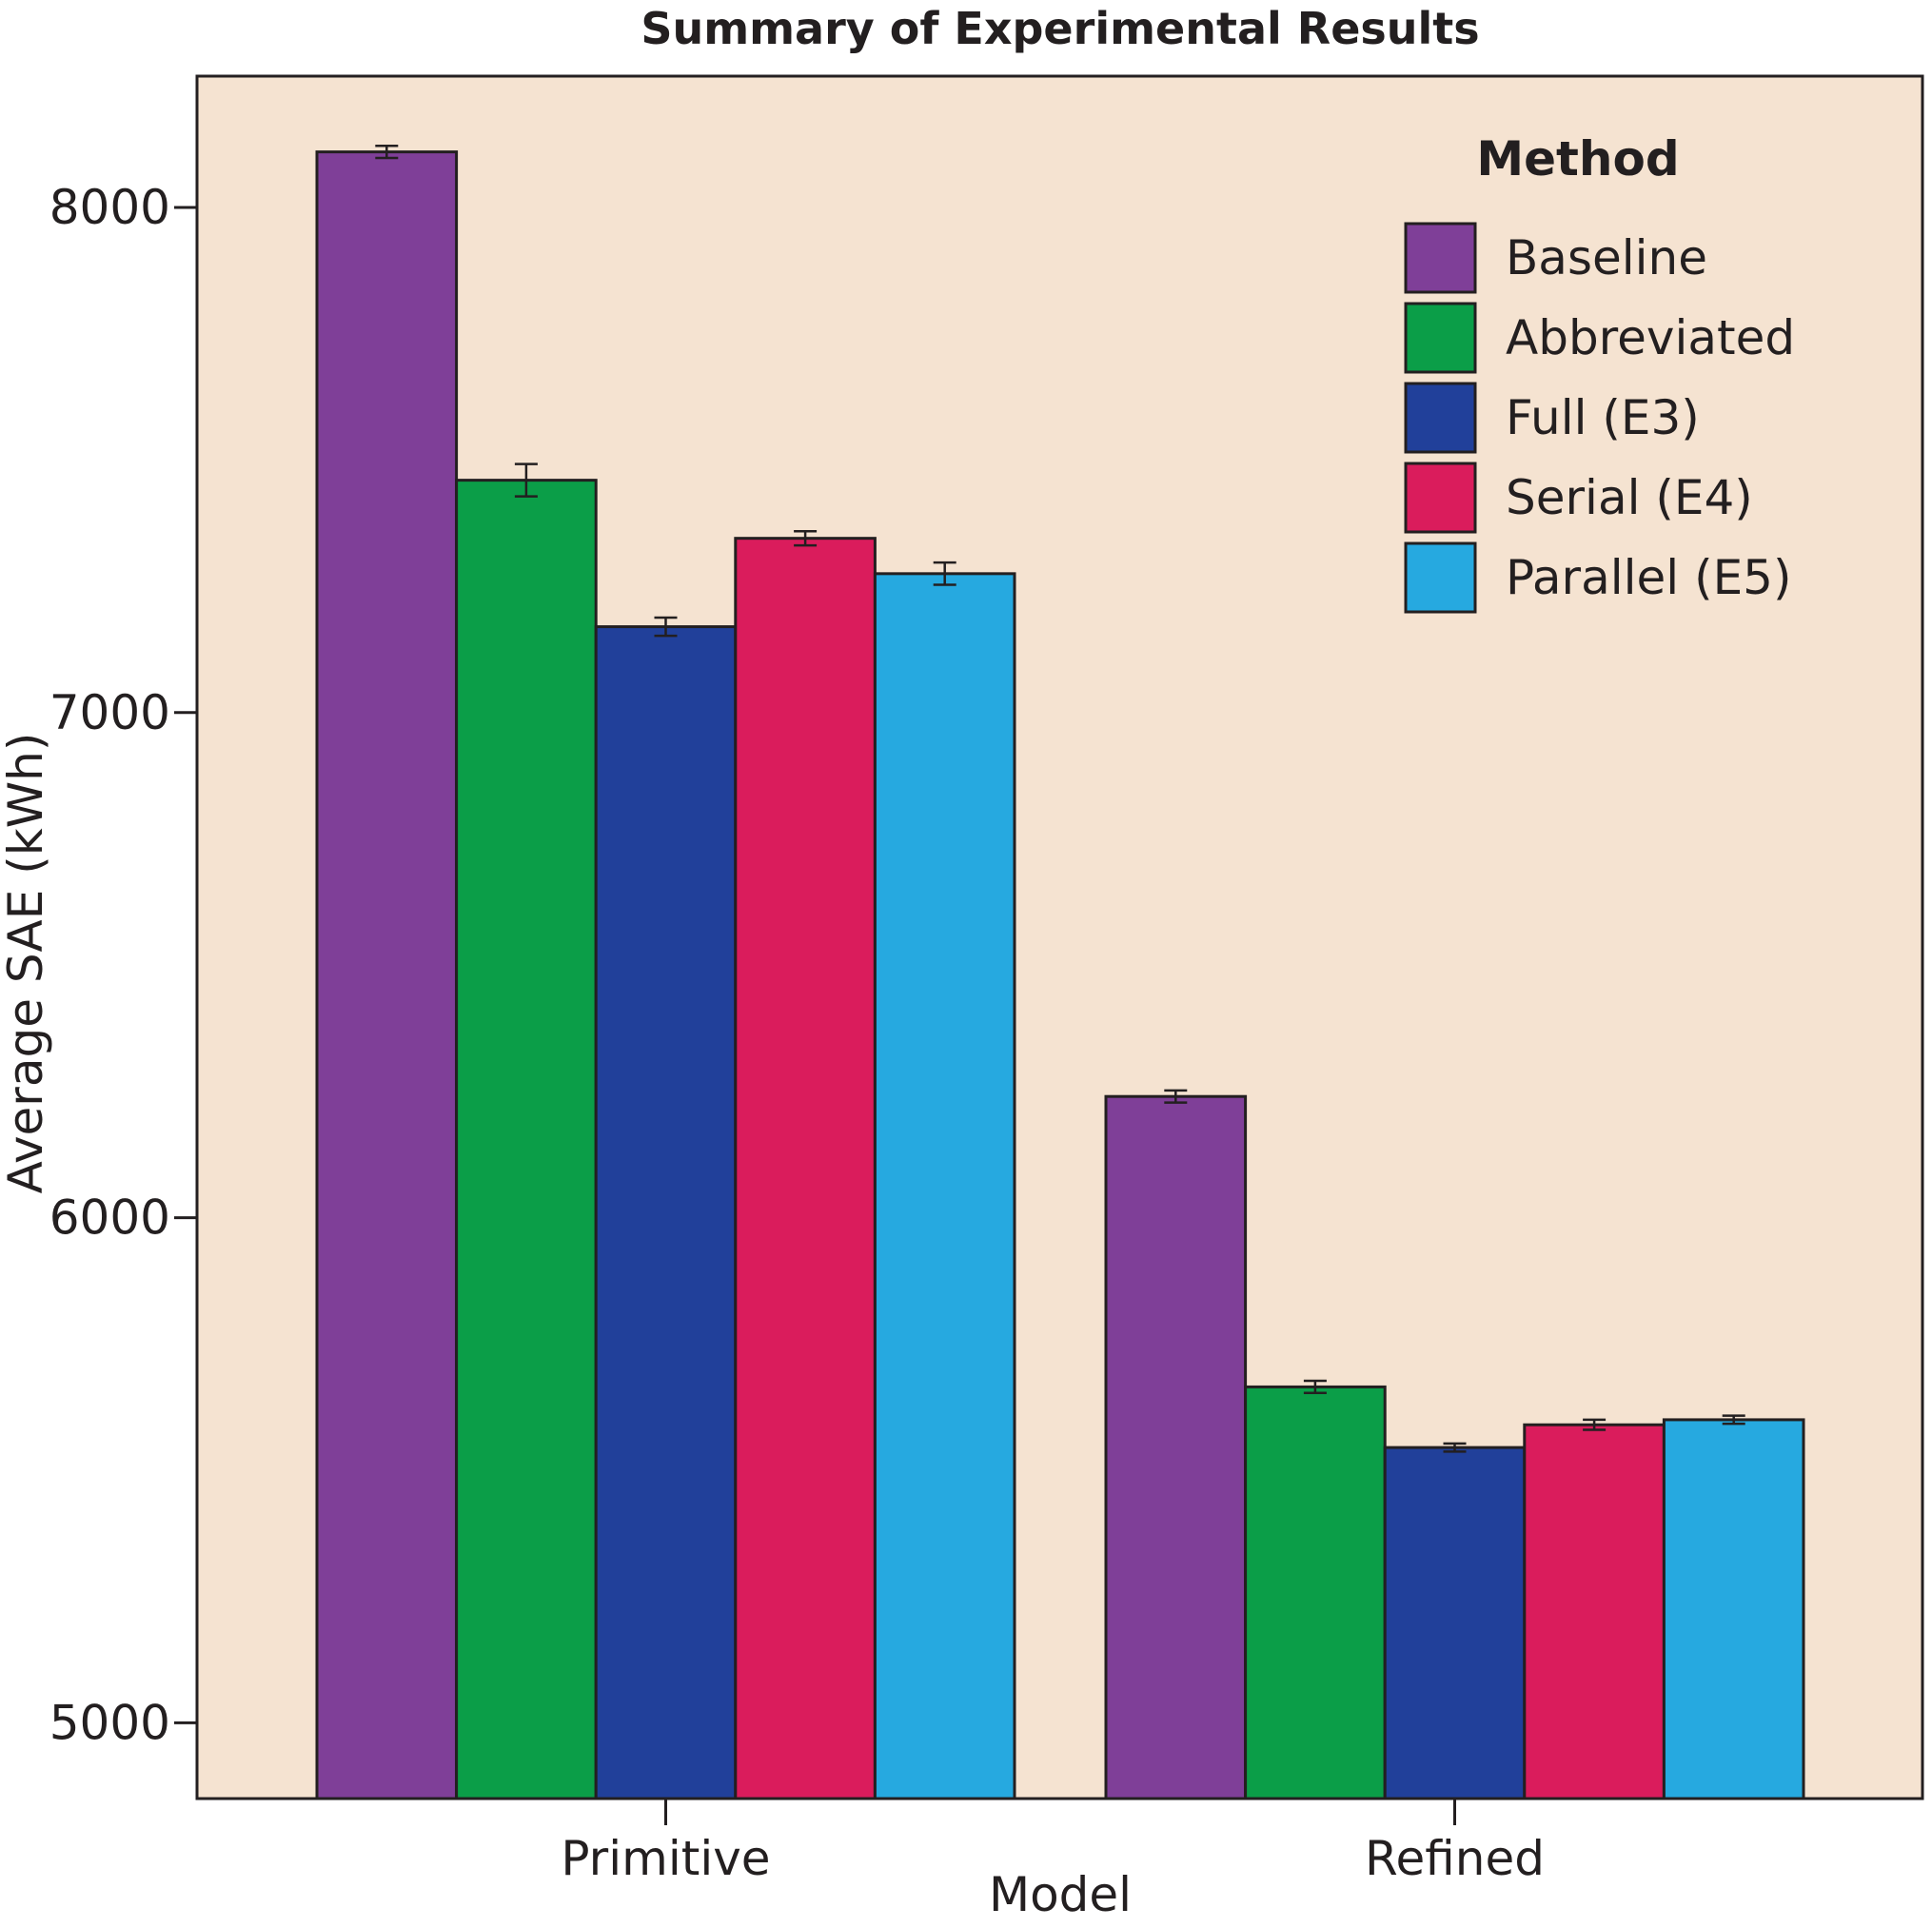  What do you see at coordinates (109, 1218) in the screenshot?
I see `y-tick-label: 6000` at bounding box center [109, 1218].